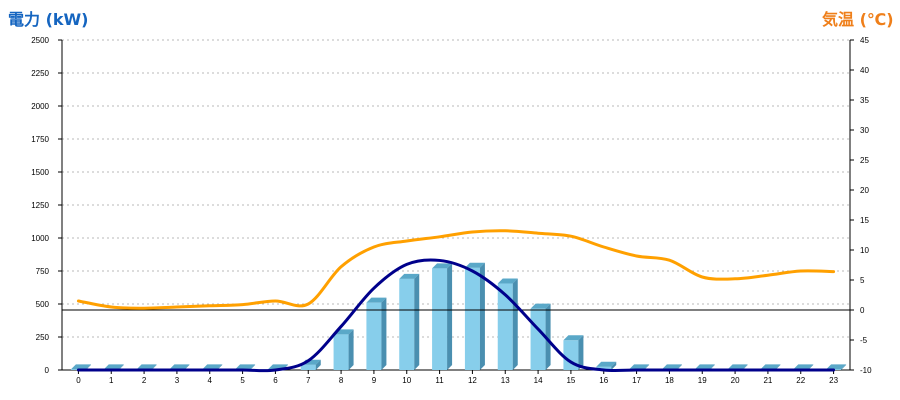  I want to click on x-axis-tick-label: 17, so click(636, 380).